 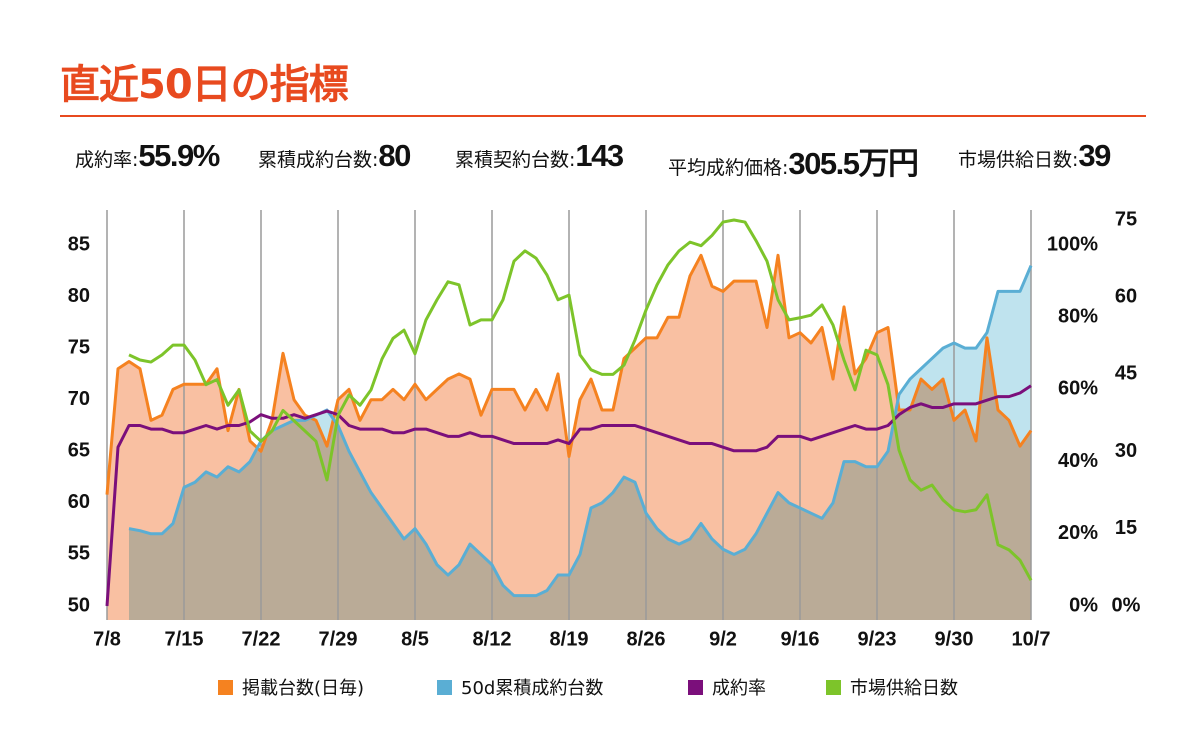 I want to click on x-tick-label: 8/5, so click(x=415, y=639).